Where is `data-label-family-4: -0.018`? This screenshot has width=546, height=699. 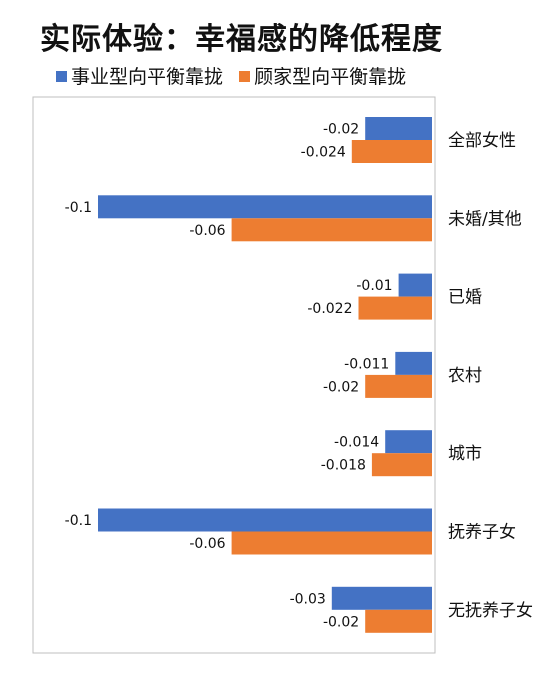 data-label-family-4: -0.018 is located at coordinates (343, 466).